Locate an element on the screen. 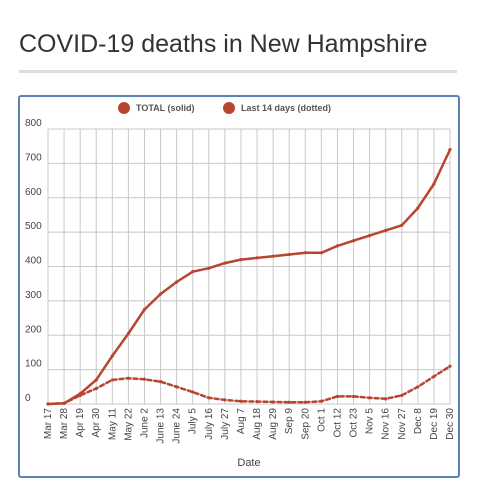 The width and height of the screenshot is (477, 500). x-tick-label: July 5 is located at coordinates (193, 421).